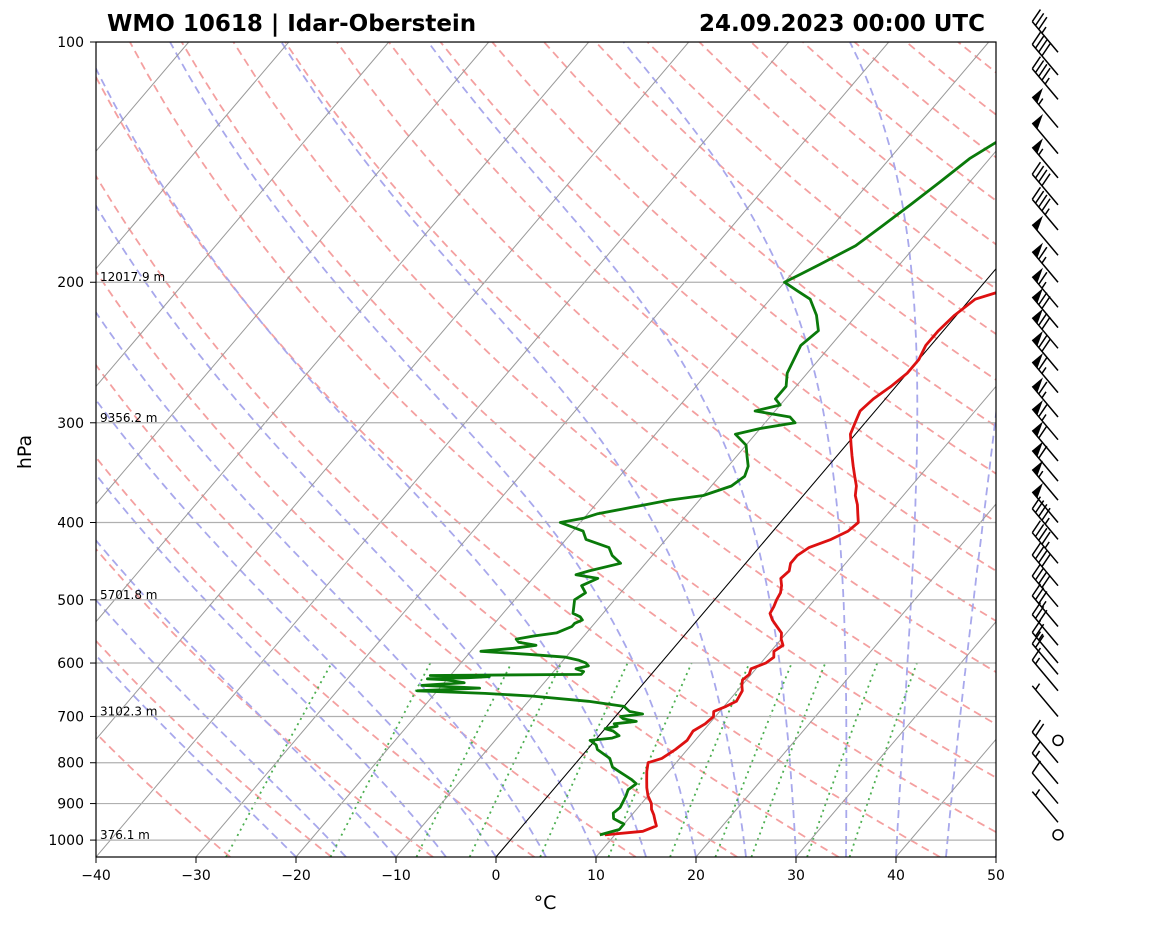 This screenshot has height=925, width=1160. What do you see at coordinates (895, 738) in the screenshot?
I see `isotherm-line` at bounding box center [895, 738].